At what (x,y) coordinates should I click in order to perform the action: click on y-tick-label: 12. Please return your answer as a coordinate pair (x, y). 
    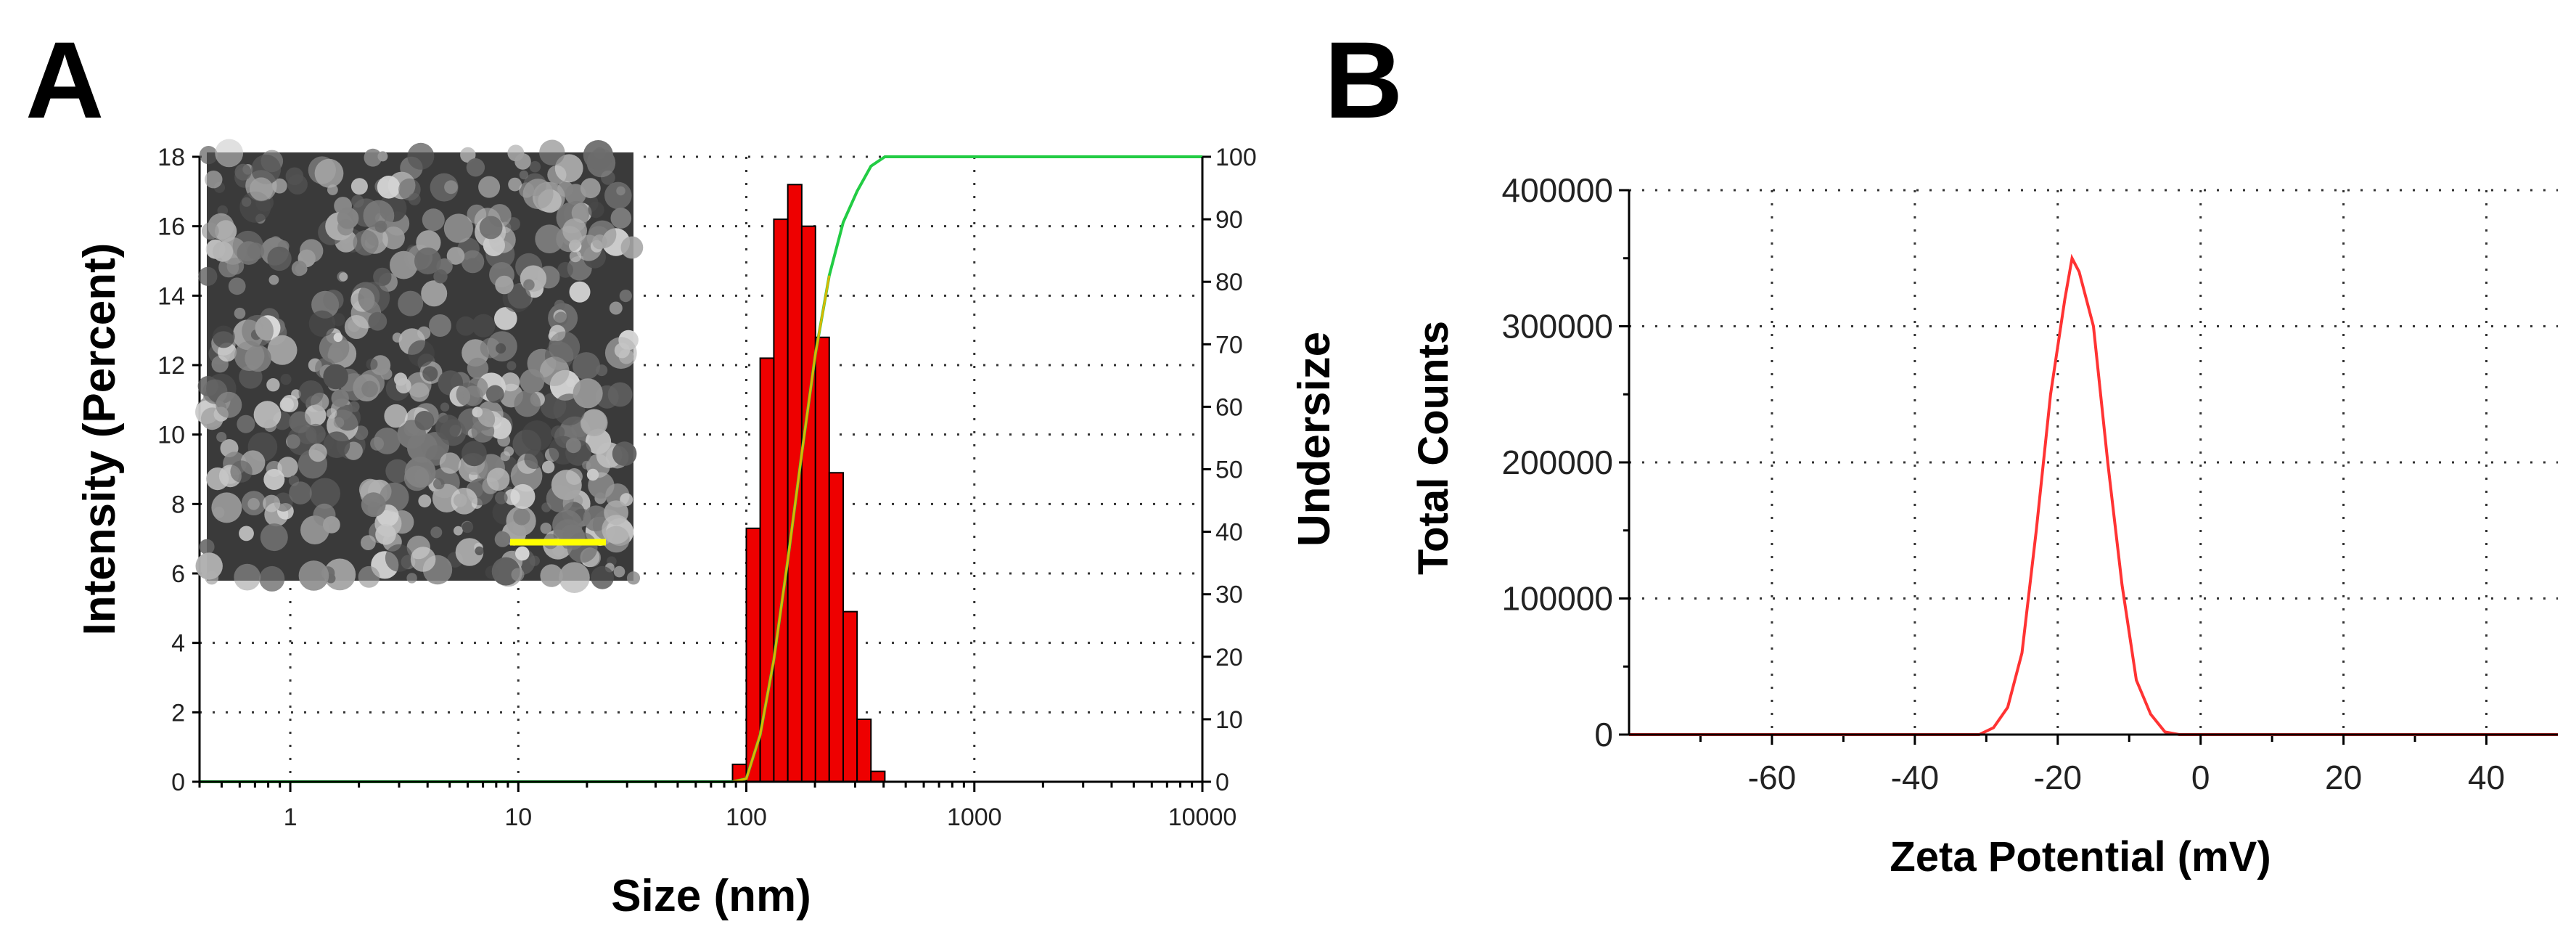
    Looking at the image, I should click on (171, 366).